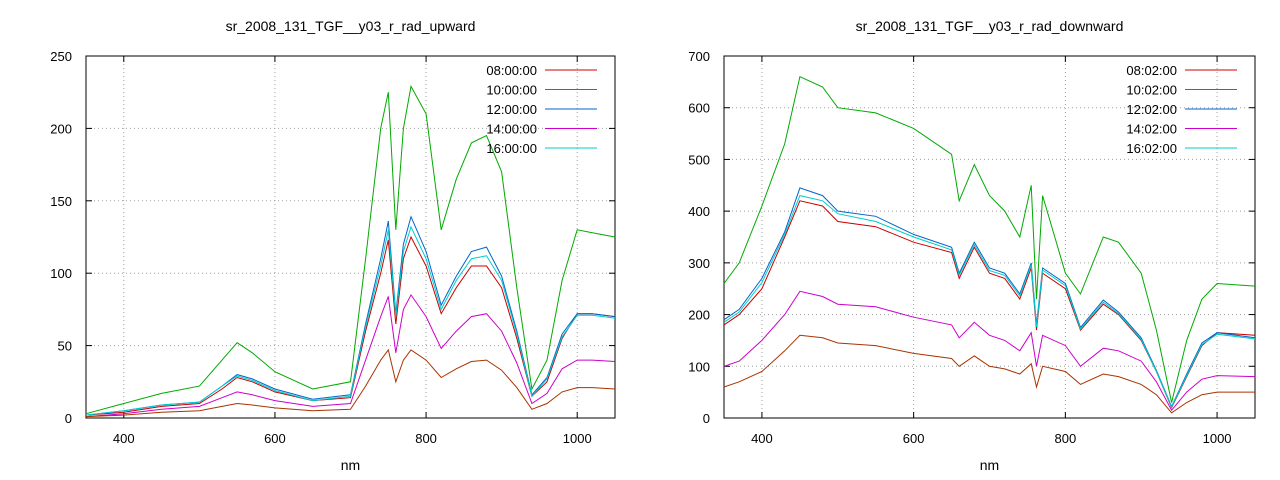 The image size is (1280, 480). What do you see at coordinates (990, 26) in the screenshot?
I see `chart-title: sr_2008_131_TGF__y03_r_rad_downward` at bounding box center [990, 26].